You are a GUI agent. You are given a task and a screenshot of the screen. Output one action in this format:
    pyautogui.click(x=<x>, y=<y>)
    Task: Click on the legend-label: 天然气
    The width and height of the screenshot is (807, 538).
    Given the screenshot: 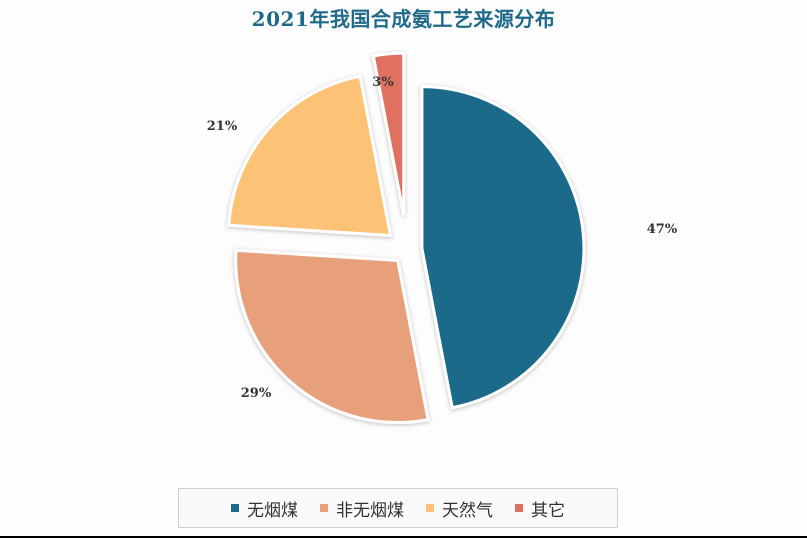 What is the action you would take?
    pyautogui.click(x=467, y=510)
    